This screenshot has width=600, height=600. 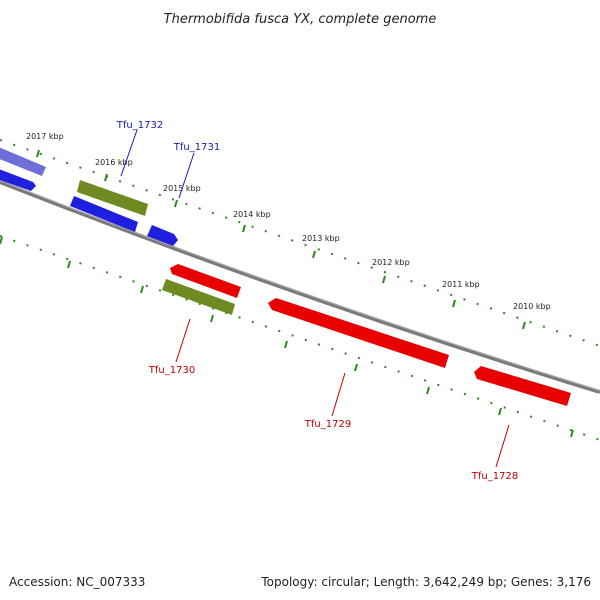 I want to click on scale-tick-label: 2012 kbp, so click(x=391, y=262).